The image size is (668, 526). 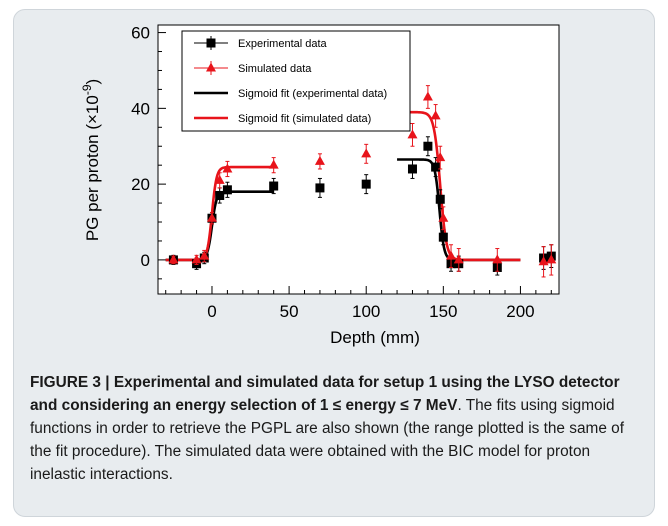 What do you see at coordinates (443, 311) in the screenshot?
I see `x-tick-label: 150` at bounding box center [443, 311].